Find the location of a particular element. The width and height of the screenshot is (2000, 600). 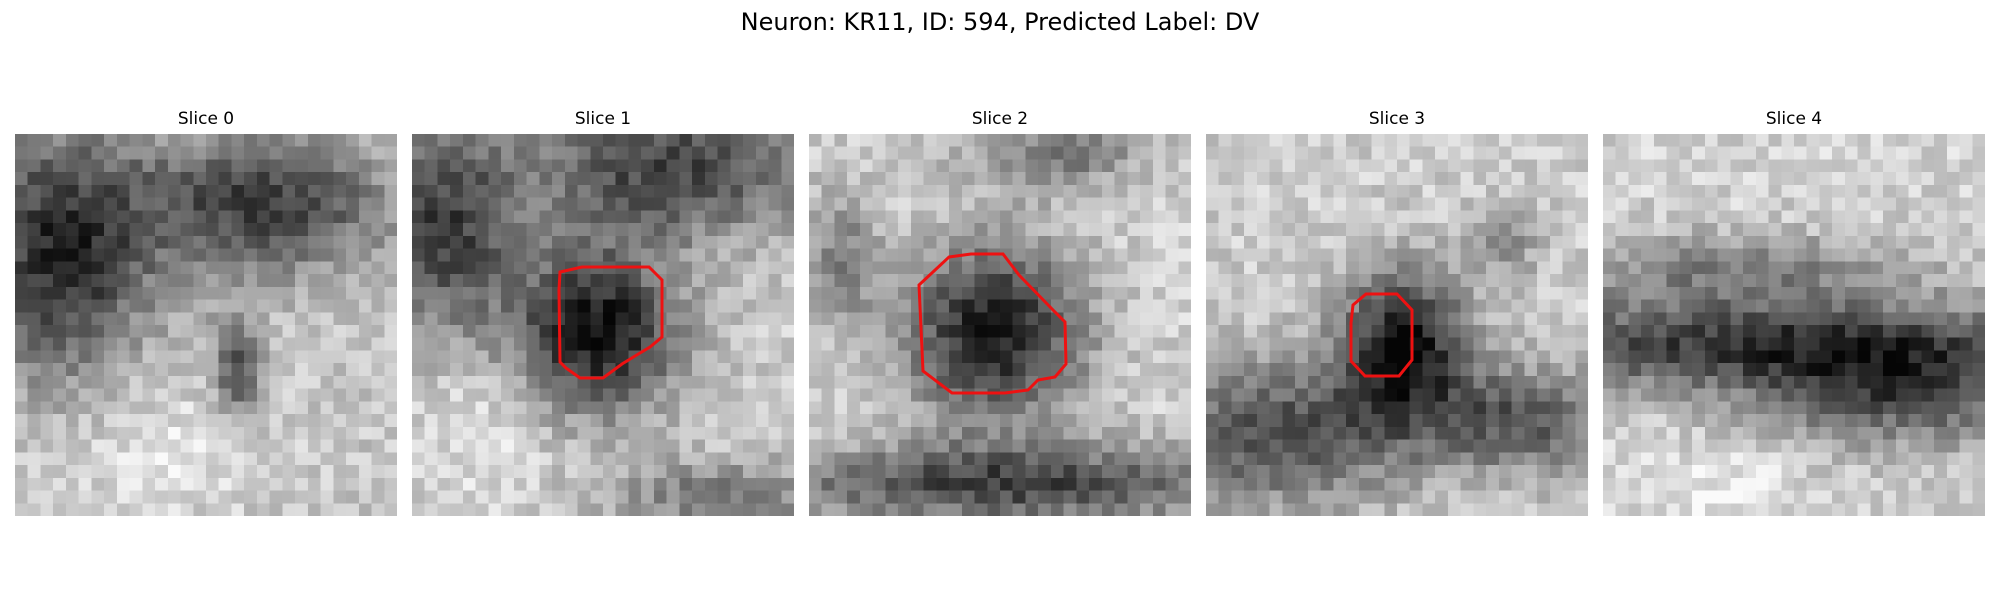

slice-panel-2: Slice 2 is located at coordinates (1000, 312).